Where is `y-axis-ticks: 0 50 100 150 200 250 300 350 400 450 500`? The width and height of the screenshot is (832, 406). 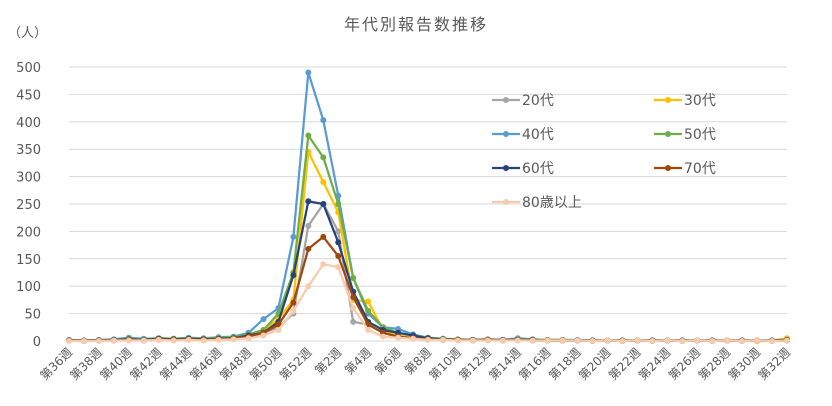
y-axis-ticks: 0 50 100 150 200 250 300 350 400 450 500 is located at coordinates (28, 205).